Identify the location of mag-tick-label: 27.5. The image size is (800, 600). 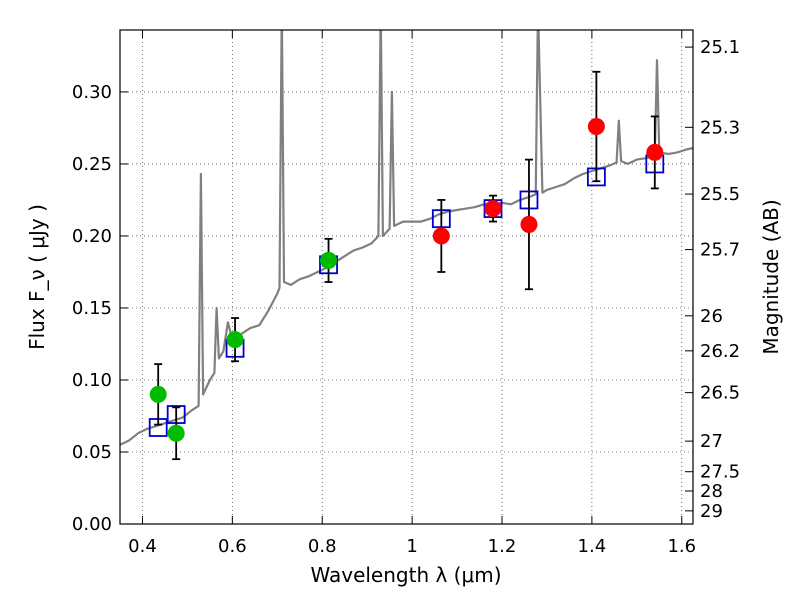
(720, 472).